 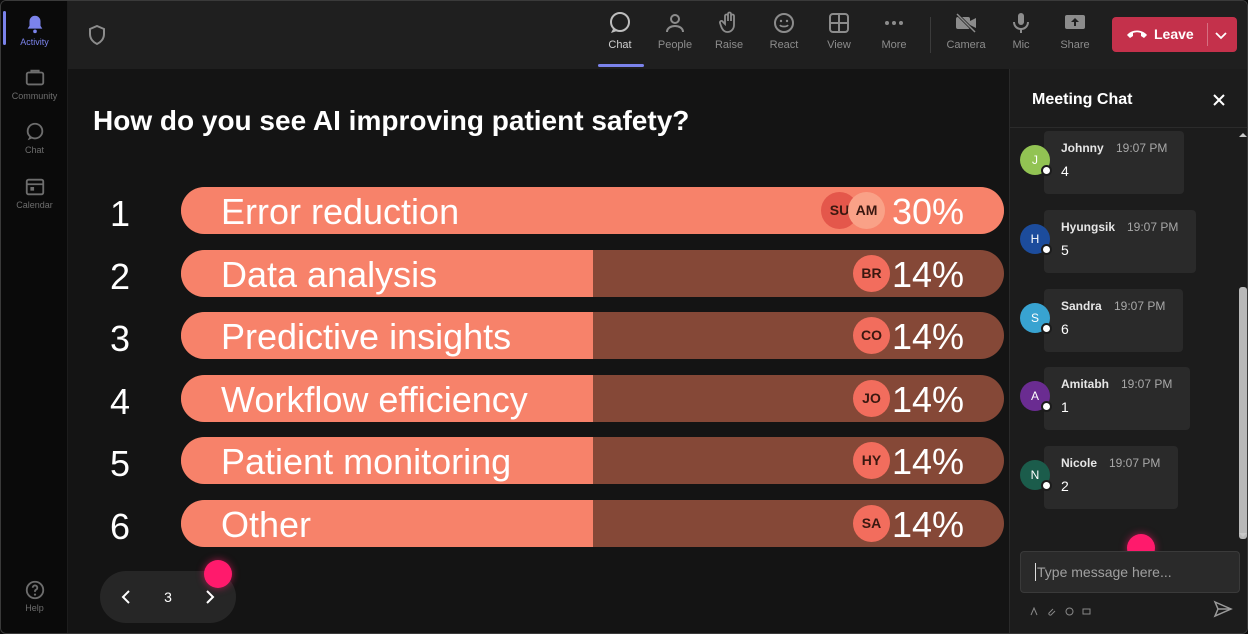 What do you see at coordinates (34, 608) in the screenshot?
I see `rail-label: Help` at bounding box center [34, 608].